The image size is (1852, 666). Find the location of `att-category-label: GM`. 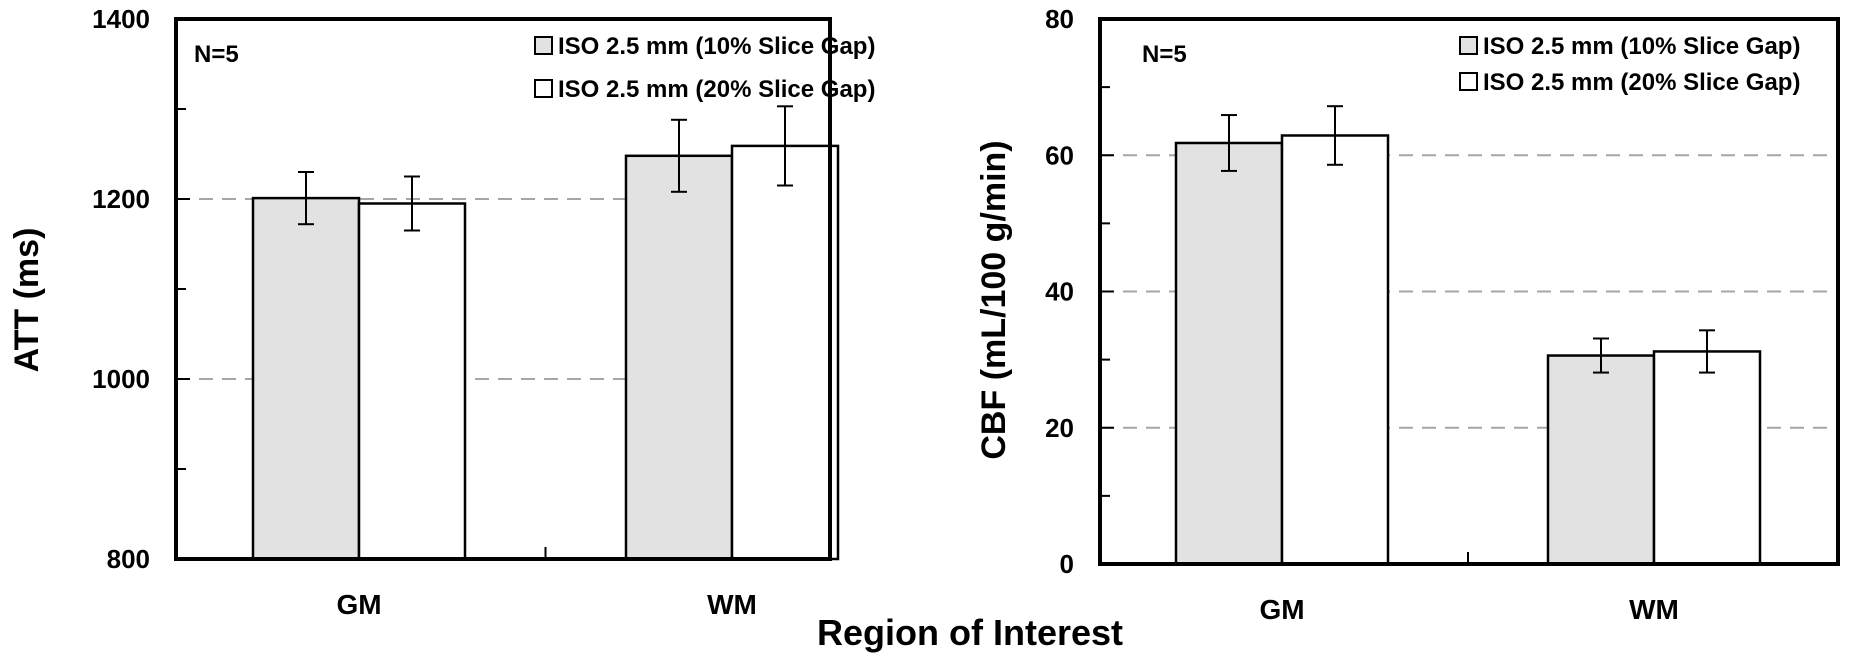

att-category-label: GM is located at coordinates (358, 604).